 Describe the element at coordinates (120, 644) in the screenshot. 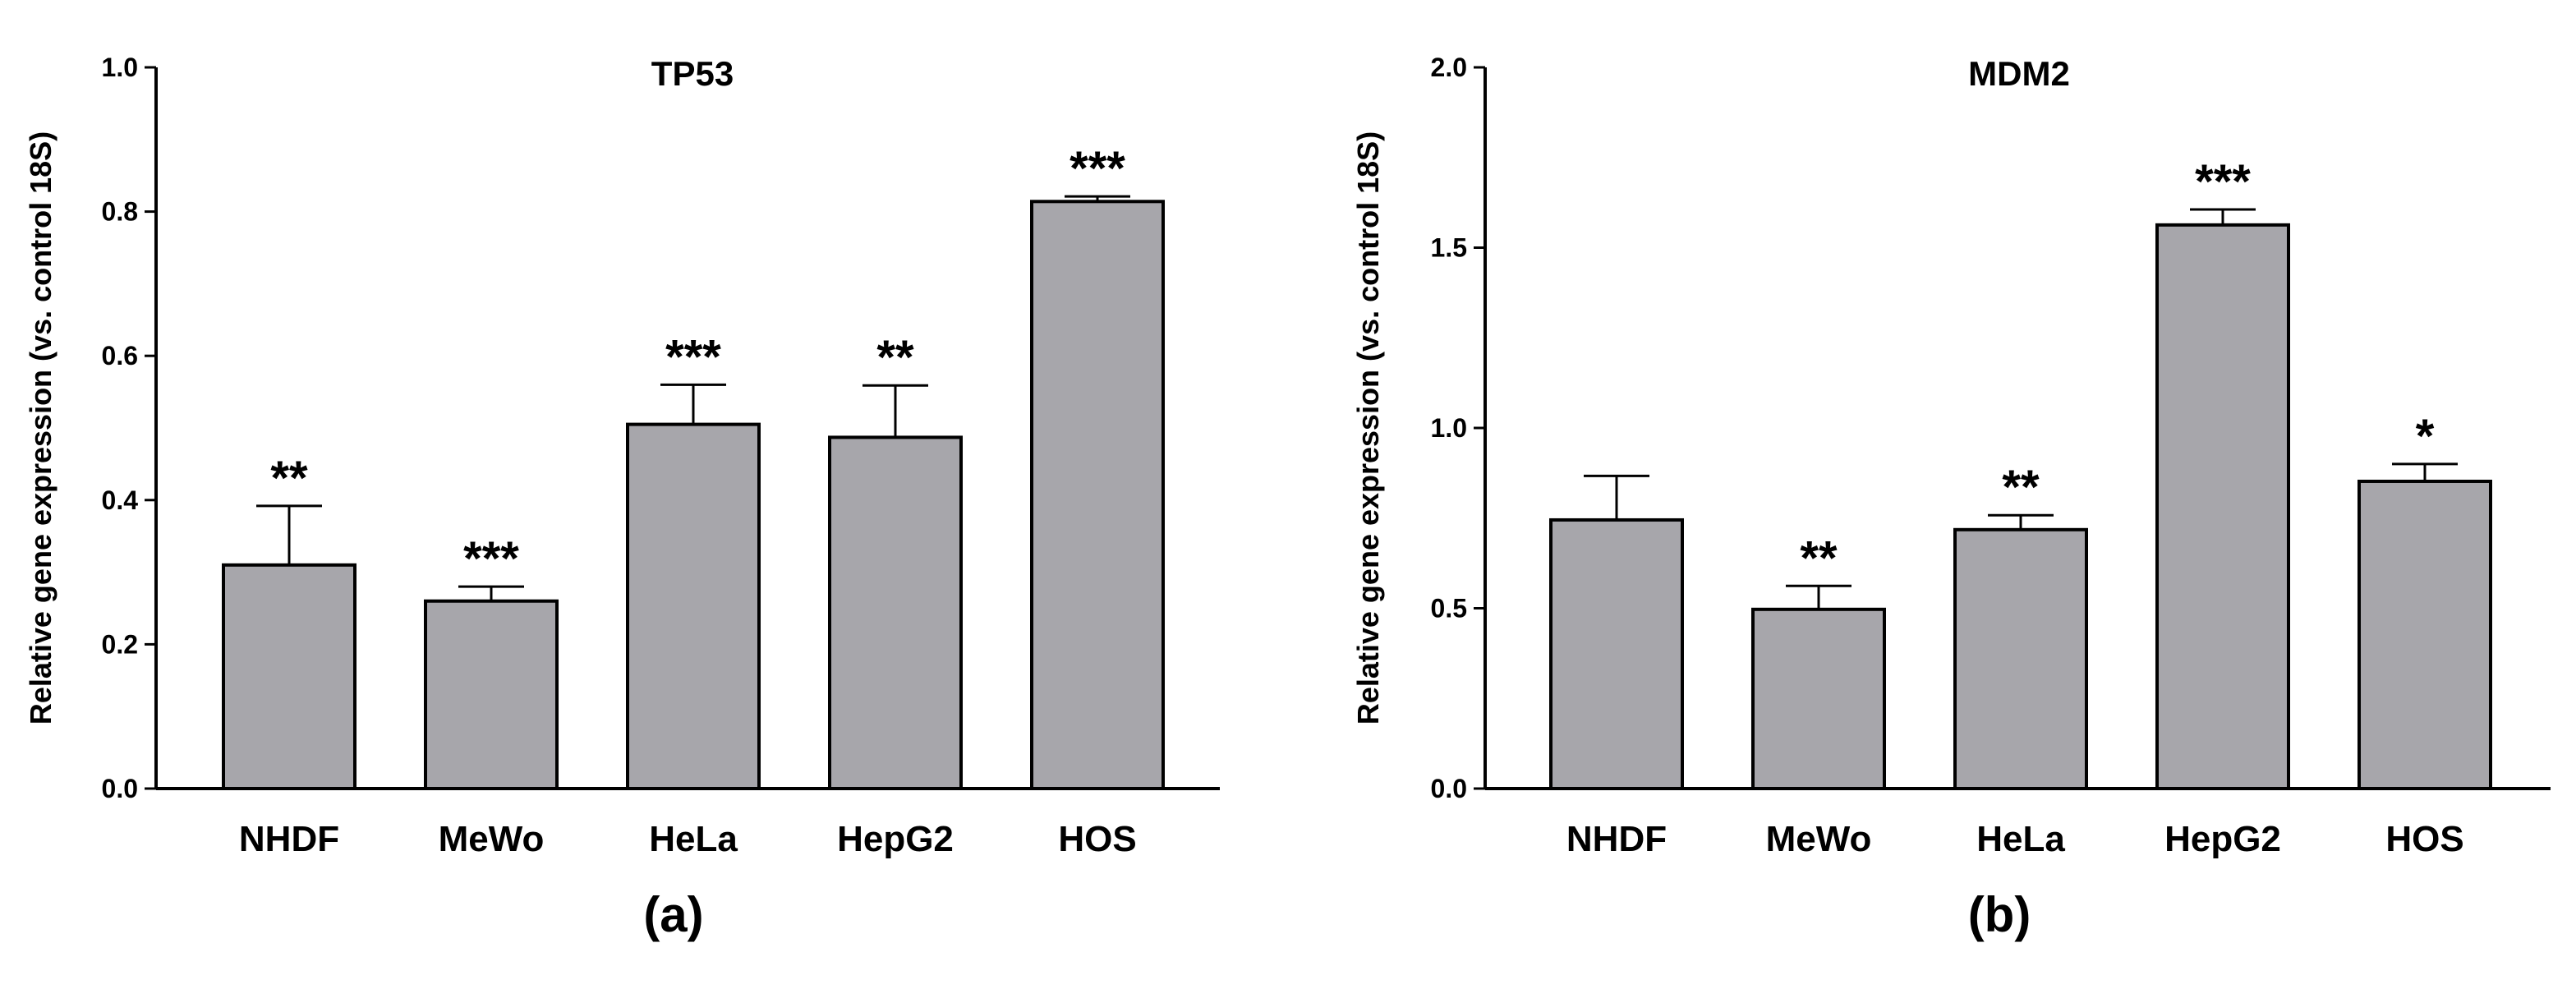

I see `y-tick-label: 0.2` at that location.